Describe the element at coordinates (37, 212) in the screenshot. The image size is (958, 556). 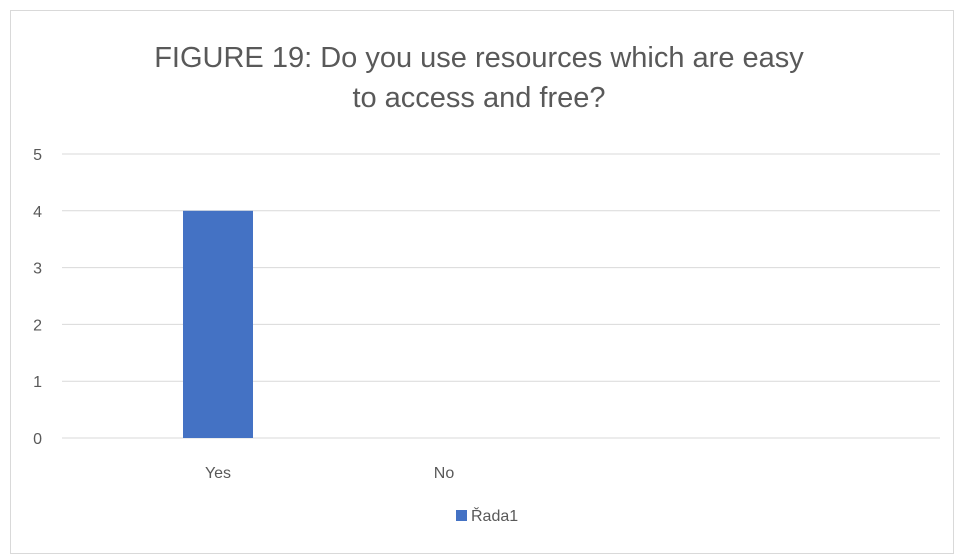
I see `y-tick-label-4: 4` at that location.